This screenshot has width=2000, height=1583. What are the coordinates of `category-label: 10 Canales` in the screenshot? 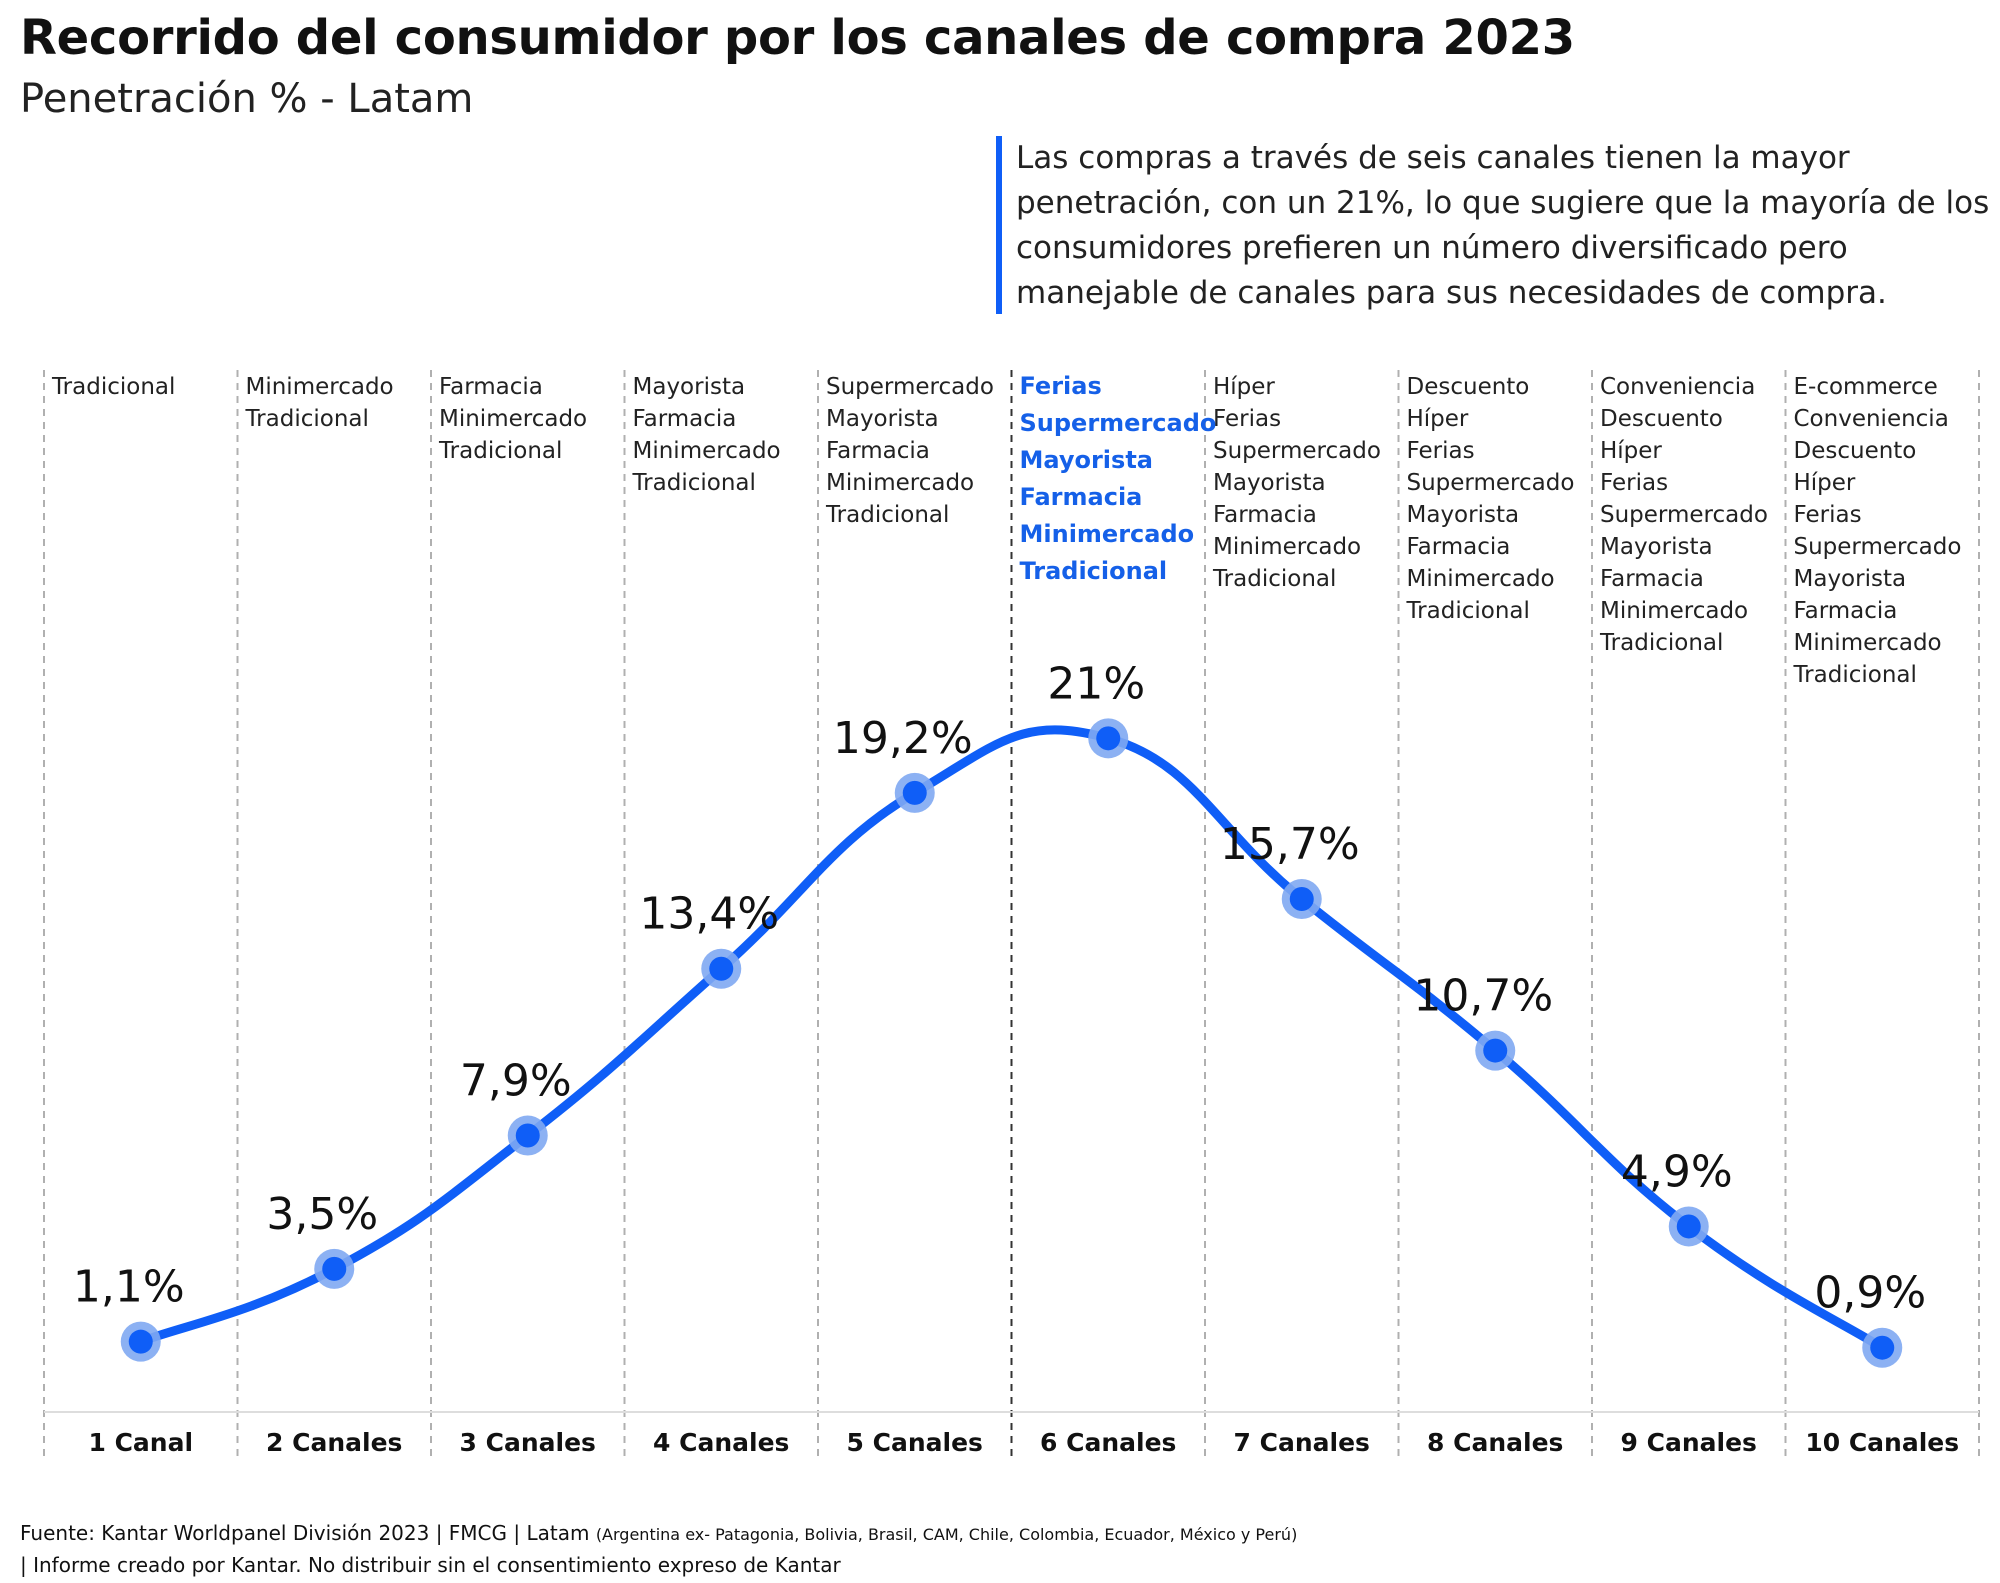 It's located at (1882, 1442).